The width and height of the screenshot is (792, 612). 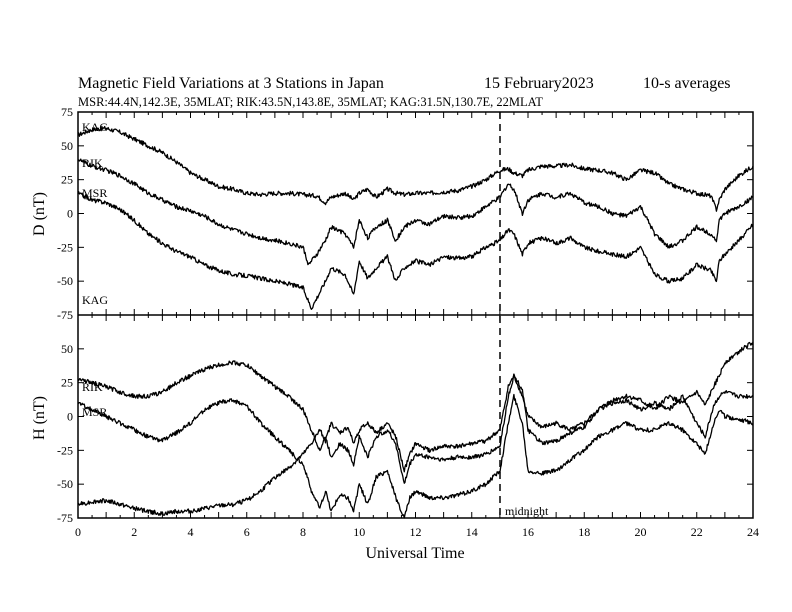 What do you see at coordinates (539, 83) in the screenshot?
I see `chart-date: 15 February2023` at bounding box center [539, 83].